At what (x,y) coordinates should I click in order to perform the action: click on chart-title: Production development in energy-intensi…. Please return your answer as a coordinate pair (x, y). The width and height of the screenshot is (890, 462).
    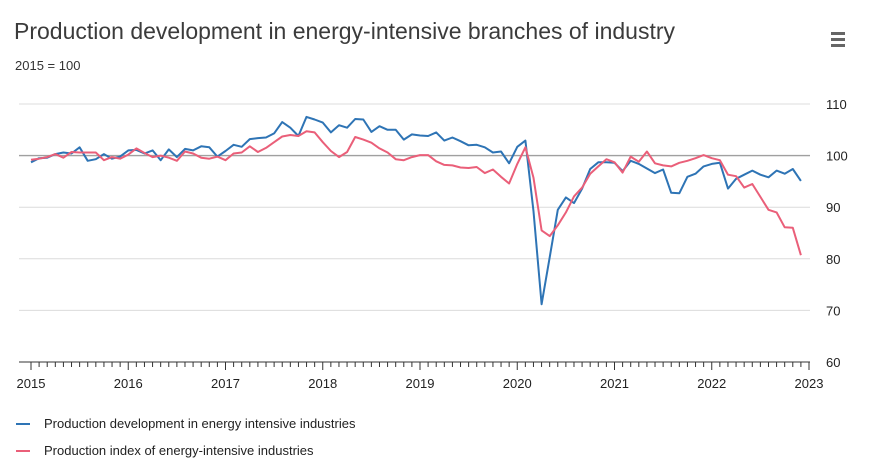
    Looking at the image, I should click on (344, 31).